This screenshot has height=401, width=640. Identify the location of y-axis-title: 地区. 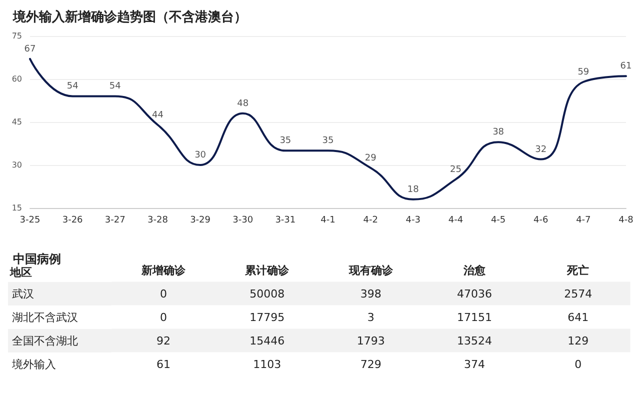
(20, 272).